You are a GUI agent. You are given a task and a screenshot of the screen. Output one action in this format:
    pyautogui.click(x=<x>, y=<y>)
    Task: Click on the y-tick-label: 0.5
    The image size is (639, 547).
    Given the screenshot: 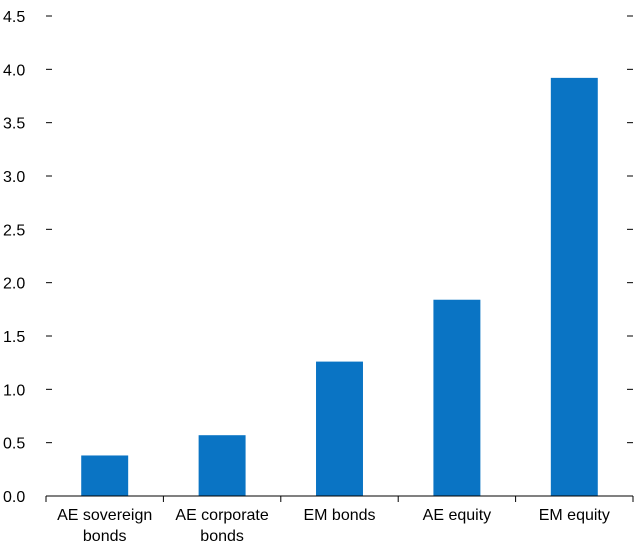 What is the action you would take?
    pyautogui.click(x=14, y=444)
    